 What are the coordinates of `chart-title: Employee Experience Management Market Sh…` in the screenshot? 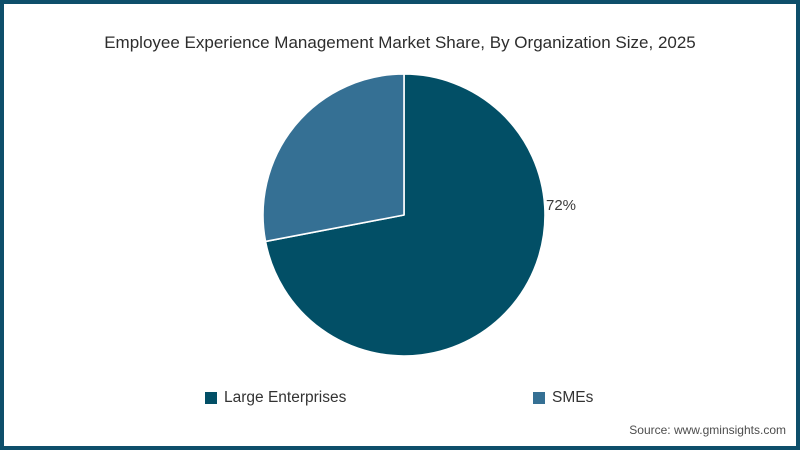 It's located at (400, 42).